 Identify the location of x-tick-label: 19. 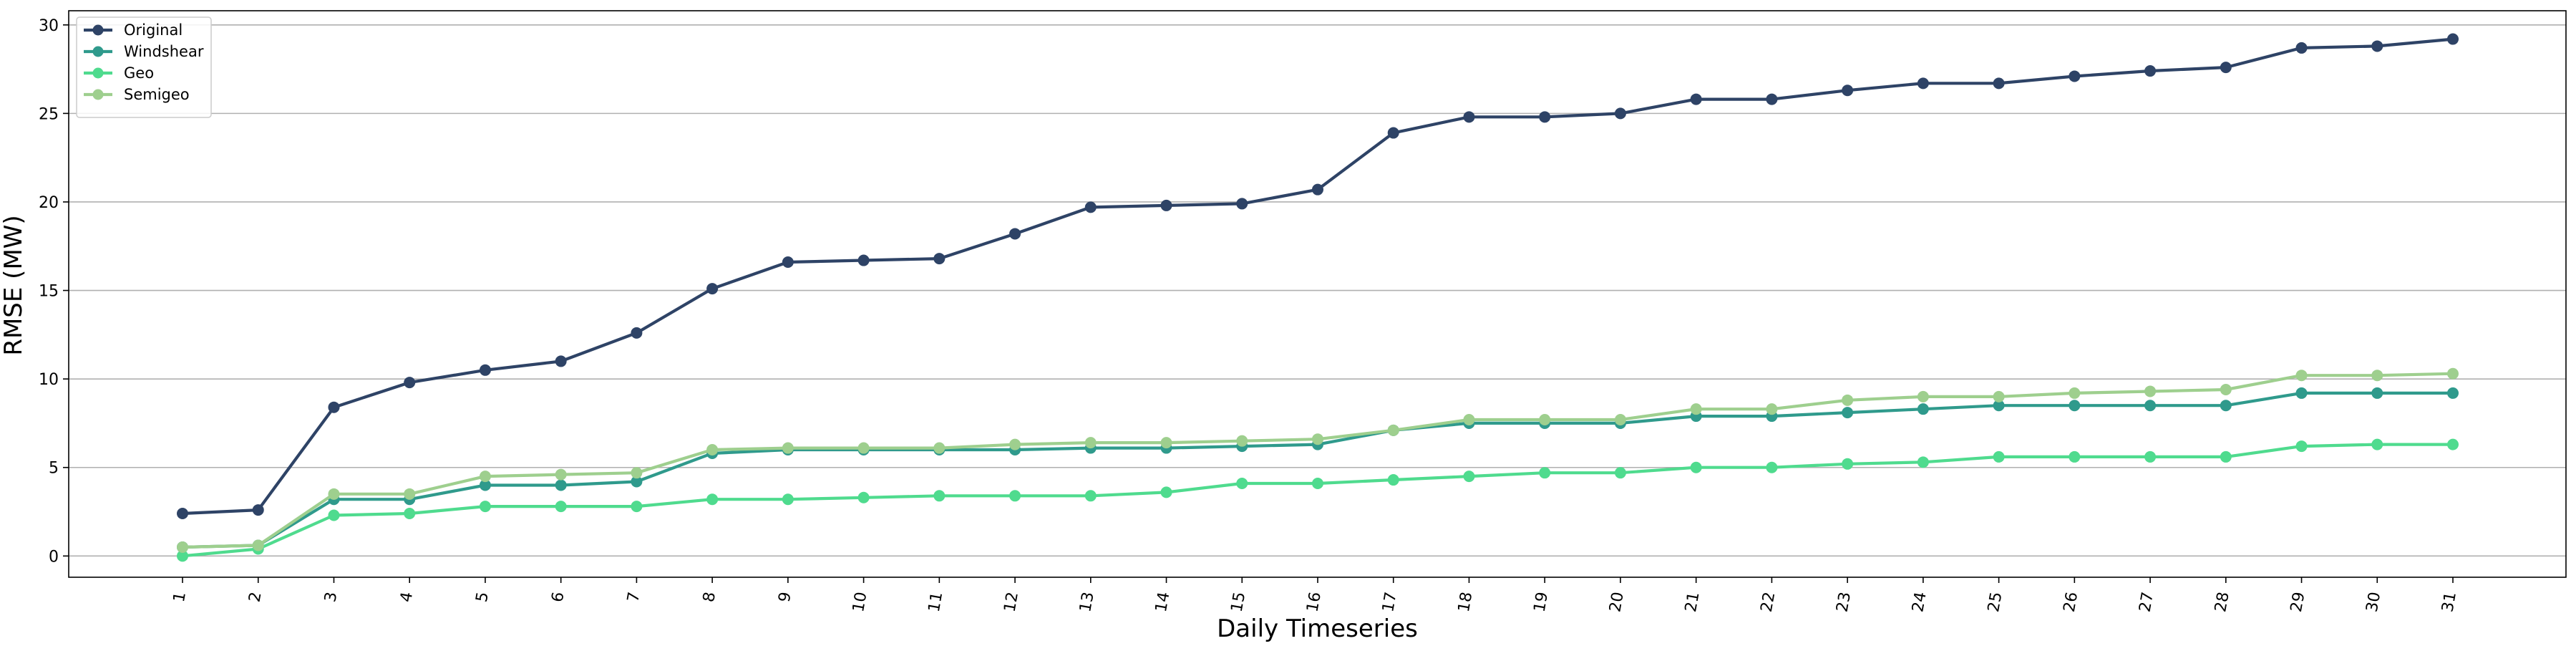
(1541, 602).